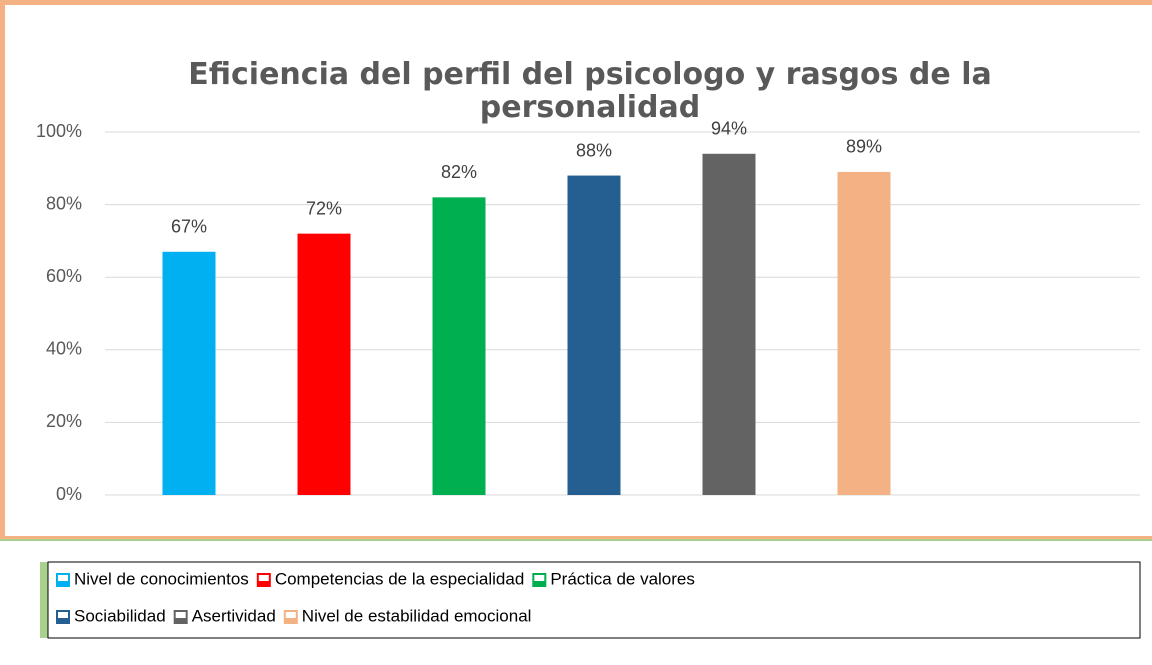 Image resolution: width=1152 pixels, height=665 pixels. What do you see at coordinates (594, 150) in the screenshot?
I see `data-label: 88%` at bounding box center [594, 150].